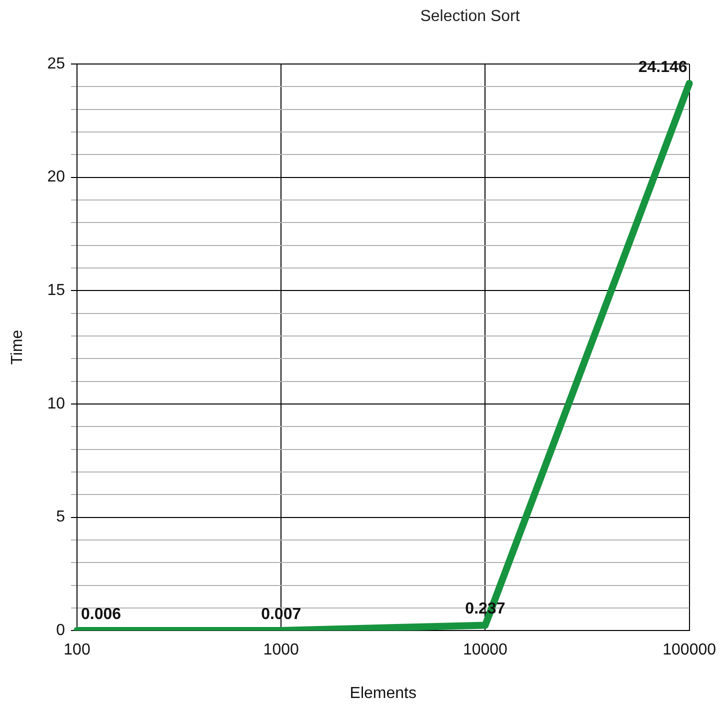 Image resolution: width=726 pixels, height=711 pixels. Describe the element at coordinates (470, 17) in the screenshot. I see `chart-title: Selection Sort` at that location.